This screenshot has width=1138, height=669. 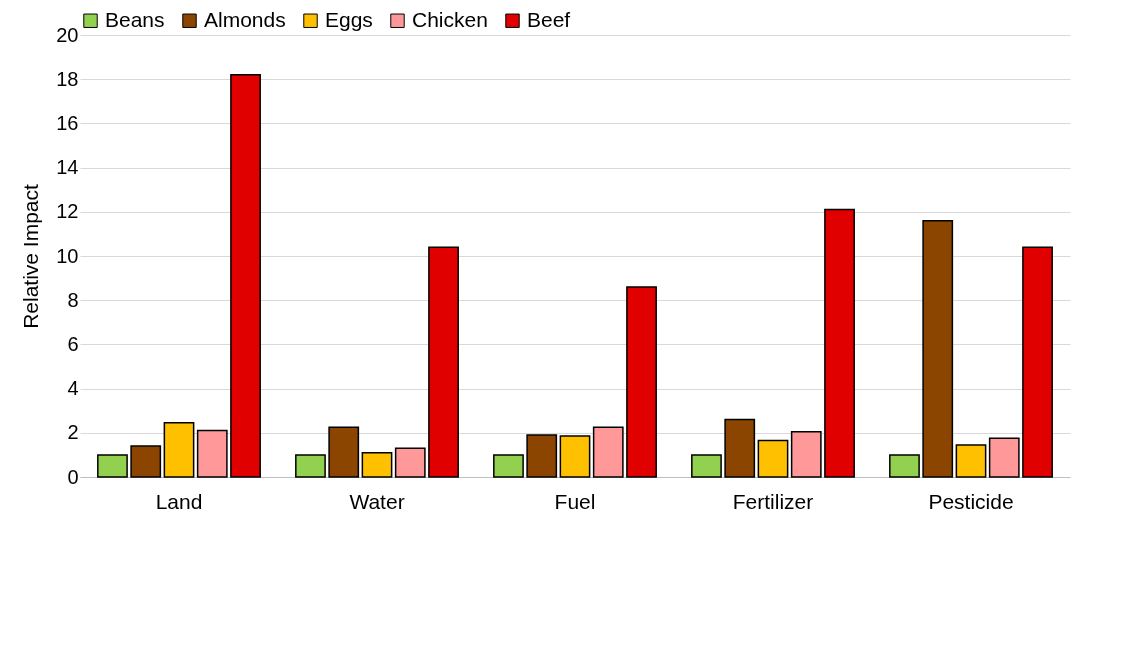 What do you see at coordinates (73, 299) in the screenshot?
I see `y-tick-label: 8` at bounding box center [73, 299].